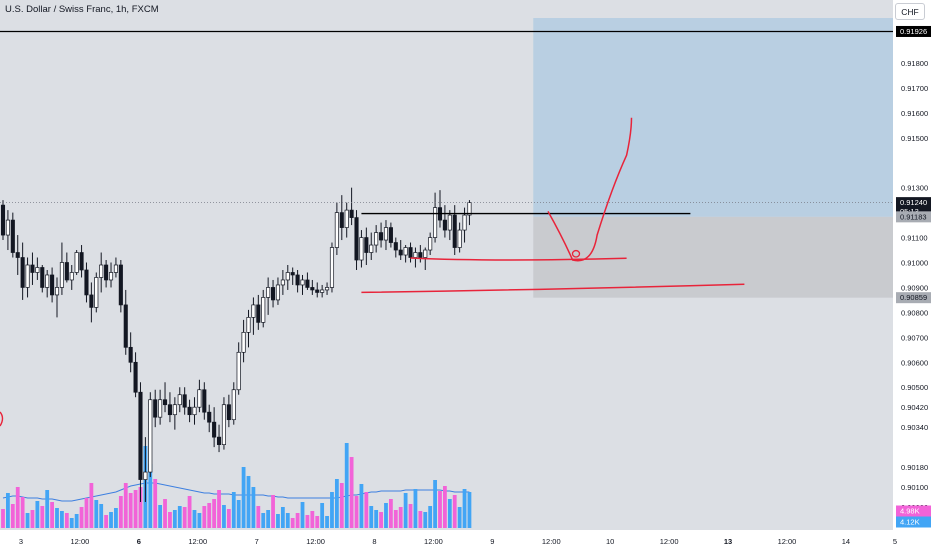 This screenshot has height=550, width=932. I want to click on time-tick-label: 3, so click(21, 541).